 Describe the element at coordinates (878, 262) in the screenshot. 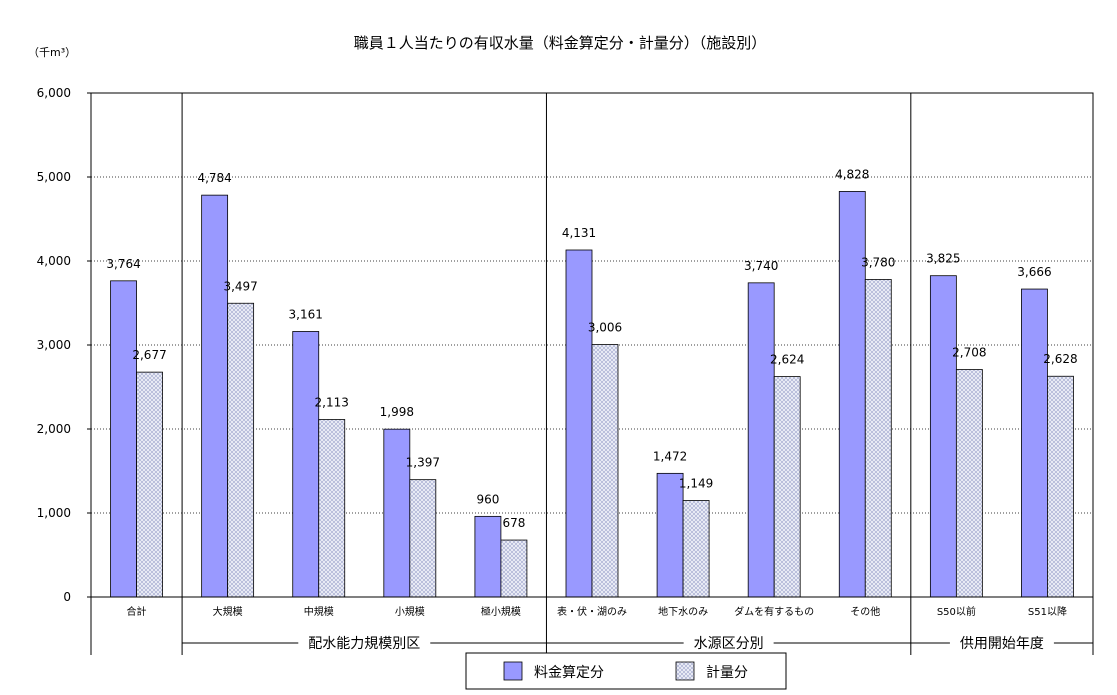

I see `data-label-series-2: 3,780` at that location.